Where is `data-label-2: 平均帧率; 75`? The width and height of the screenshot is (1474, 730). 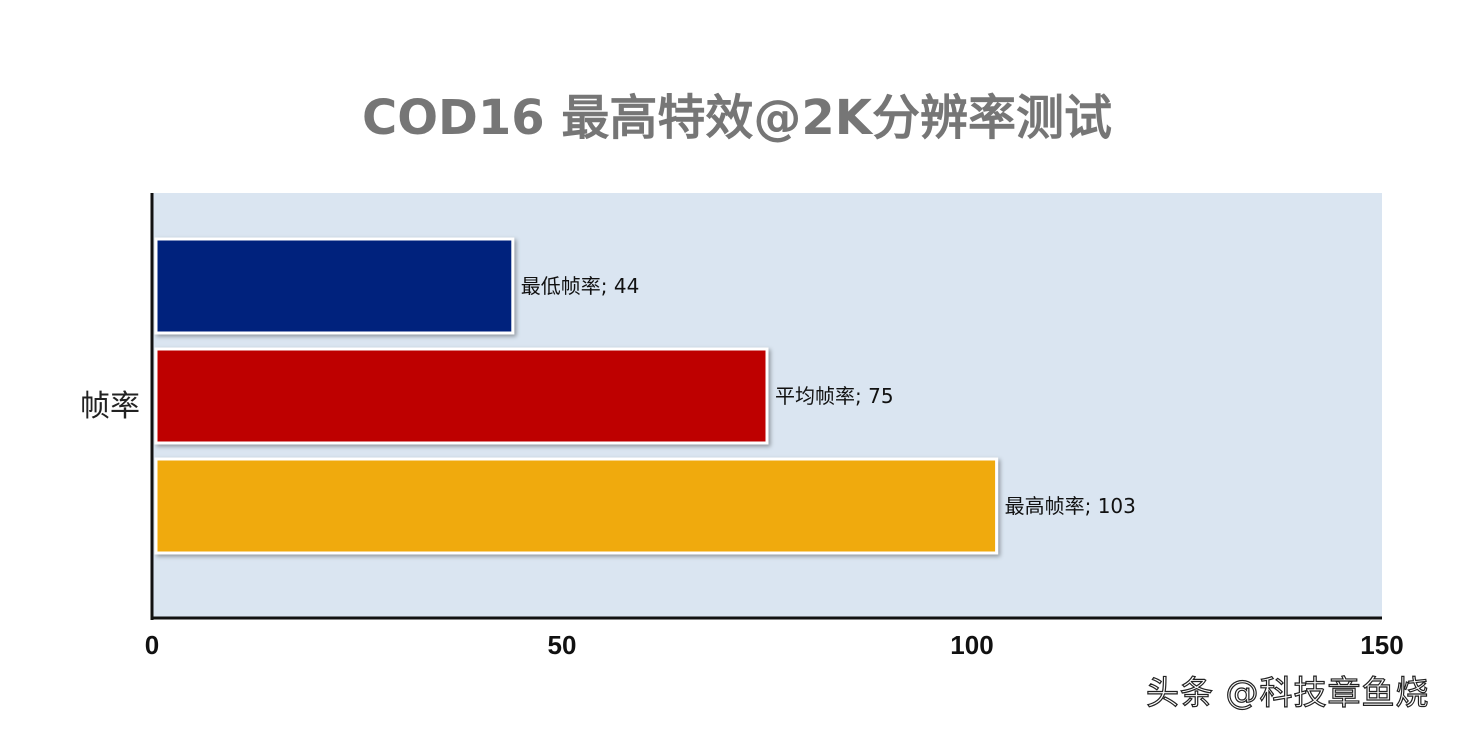
data-label-2: 平均帧率; 75 is located at coordinates (834, 396).